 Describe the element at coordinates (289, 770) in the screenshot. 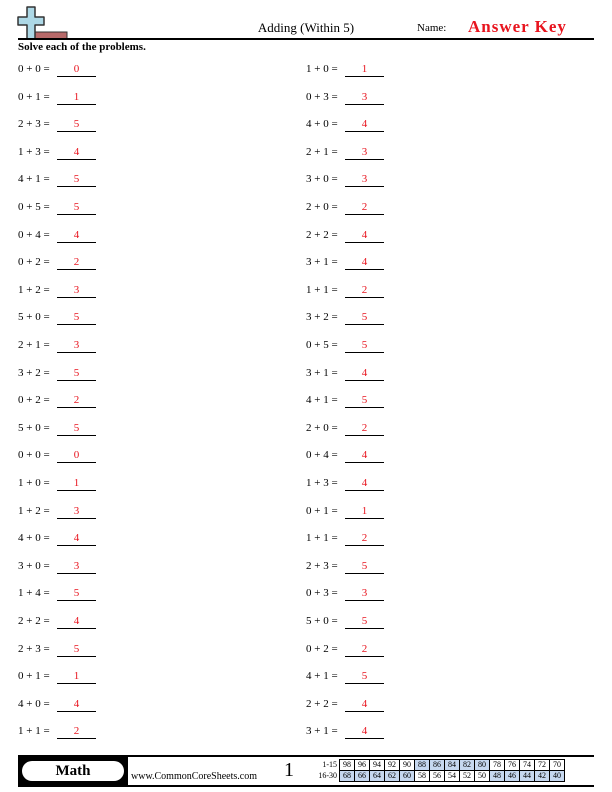

I see `page-number: 1` at that location.